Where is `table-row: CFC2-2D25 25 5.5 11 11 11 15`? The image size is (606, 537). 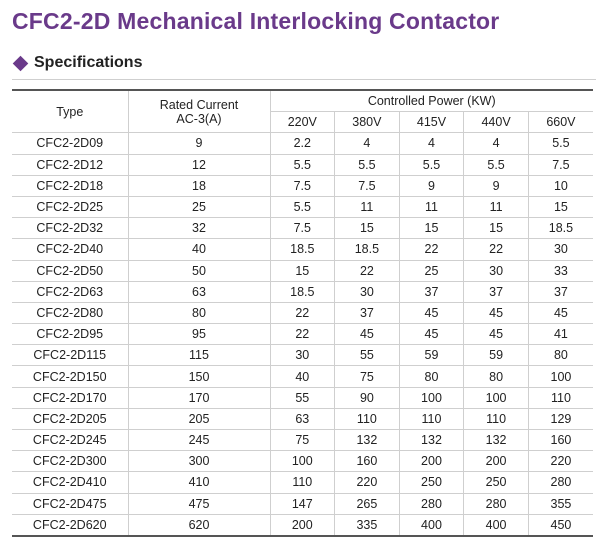 table-row: CFC2-2D25 25 5.5 11 11 11 15 is located at coordinates (302, 207).